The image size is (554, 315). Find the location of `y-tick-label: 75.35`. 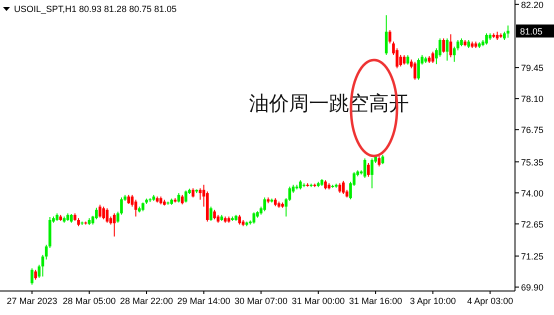

y-tick-label: 75.35 is located at coordinates (532, 162).